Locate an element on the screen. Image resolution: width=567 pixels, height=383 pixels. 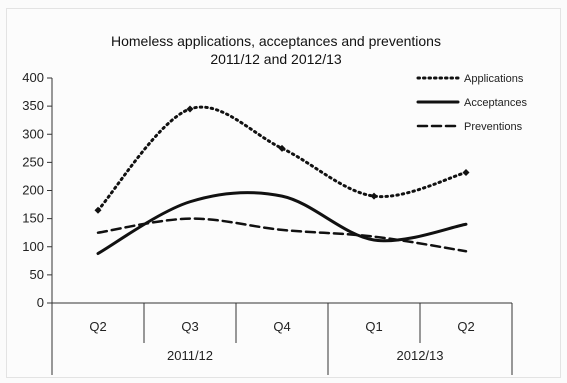
y-tick-label: 350 is located at coordinates (33, 105).